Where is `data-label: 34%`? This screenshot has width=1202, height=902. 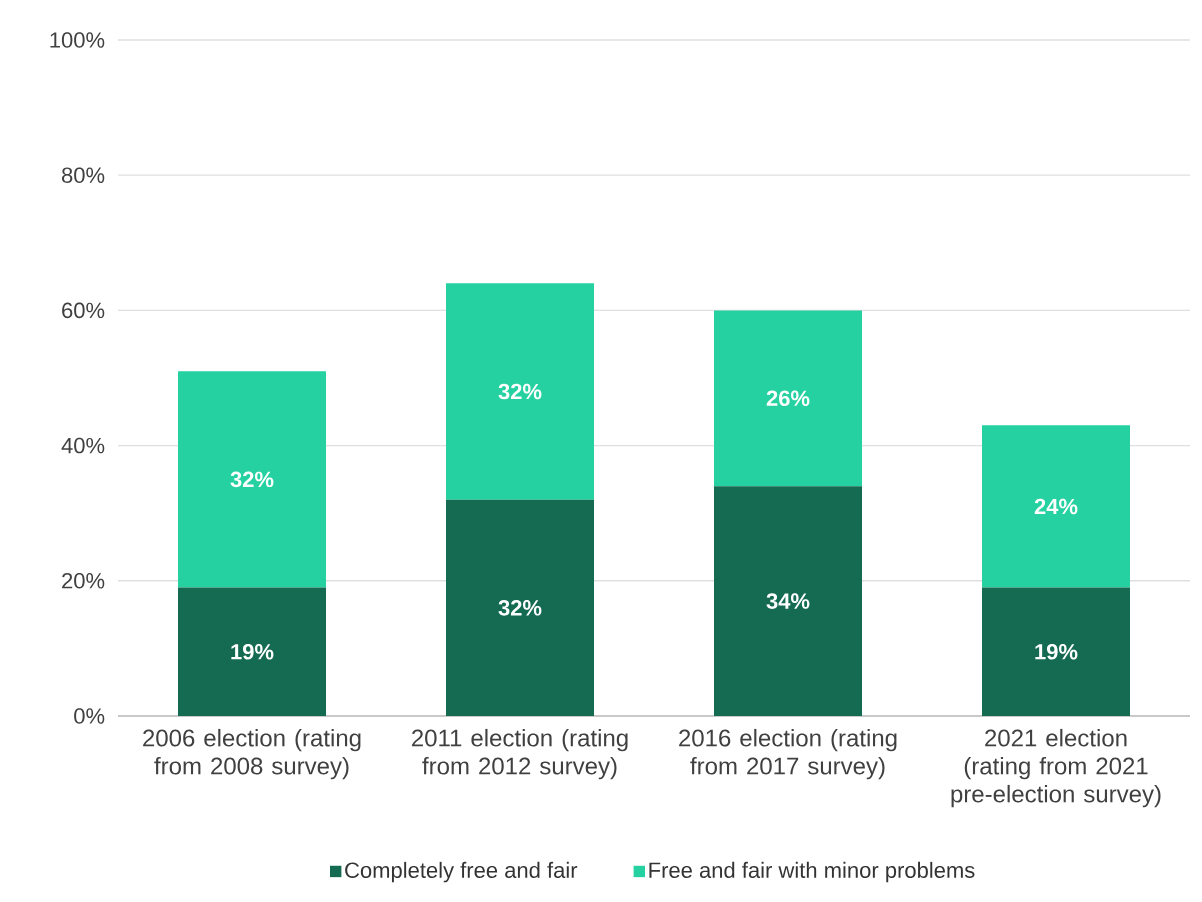 data-label: 34% is located at coordinates (788, 601).